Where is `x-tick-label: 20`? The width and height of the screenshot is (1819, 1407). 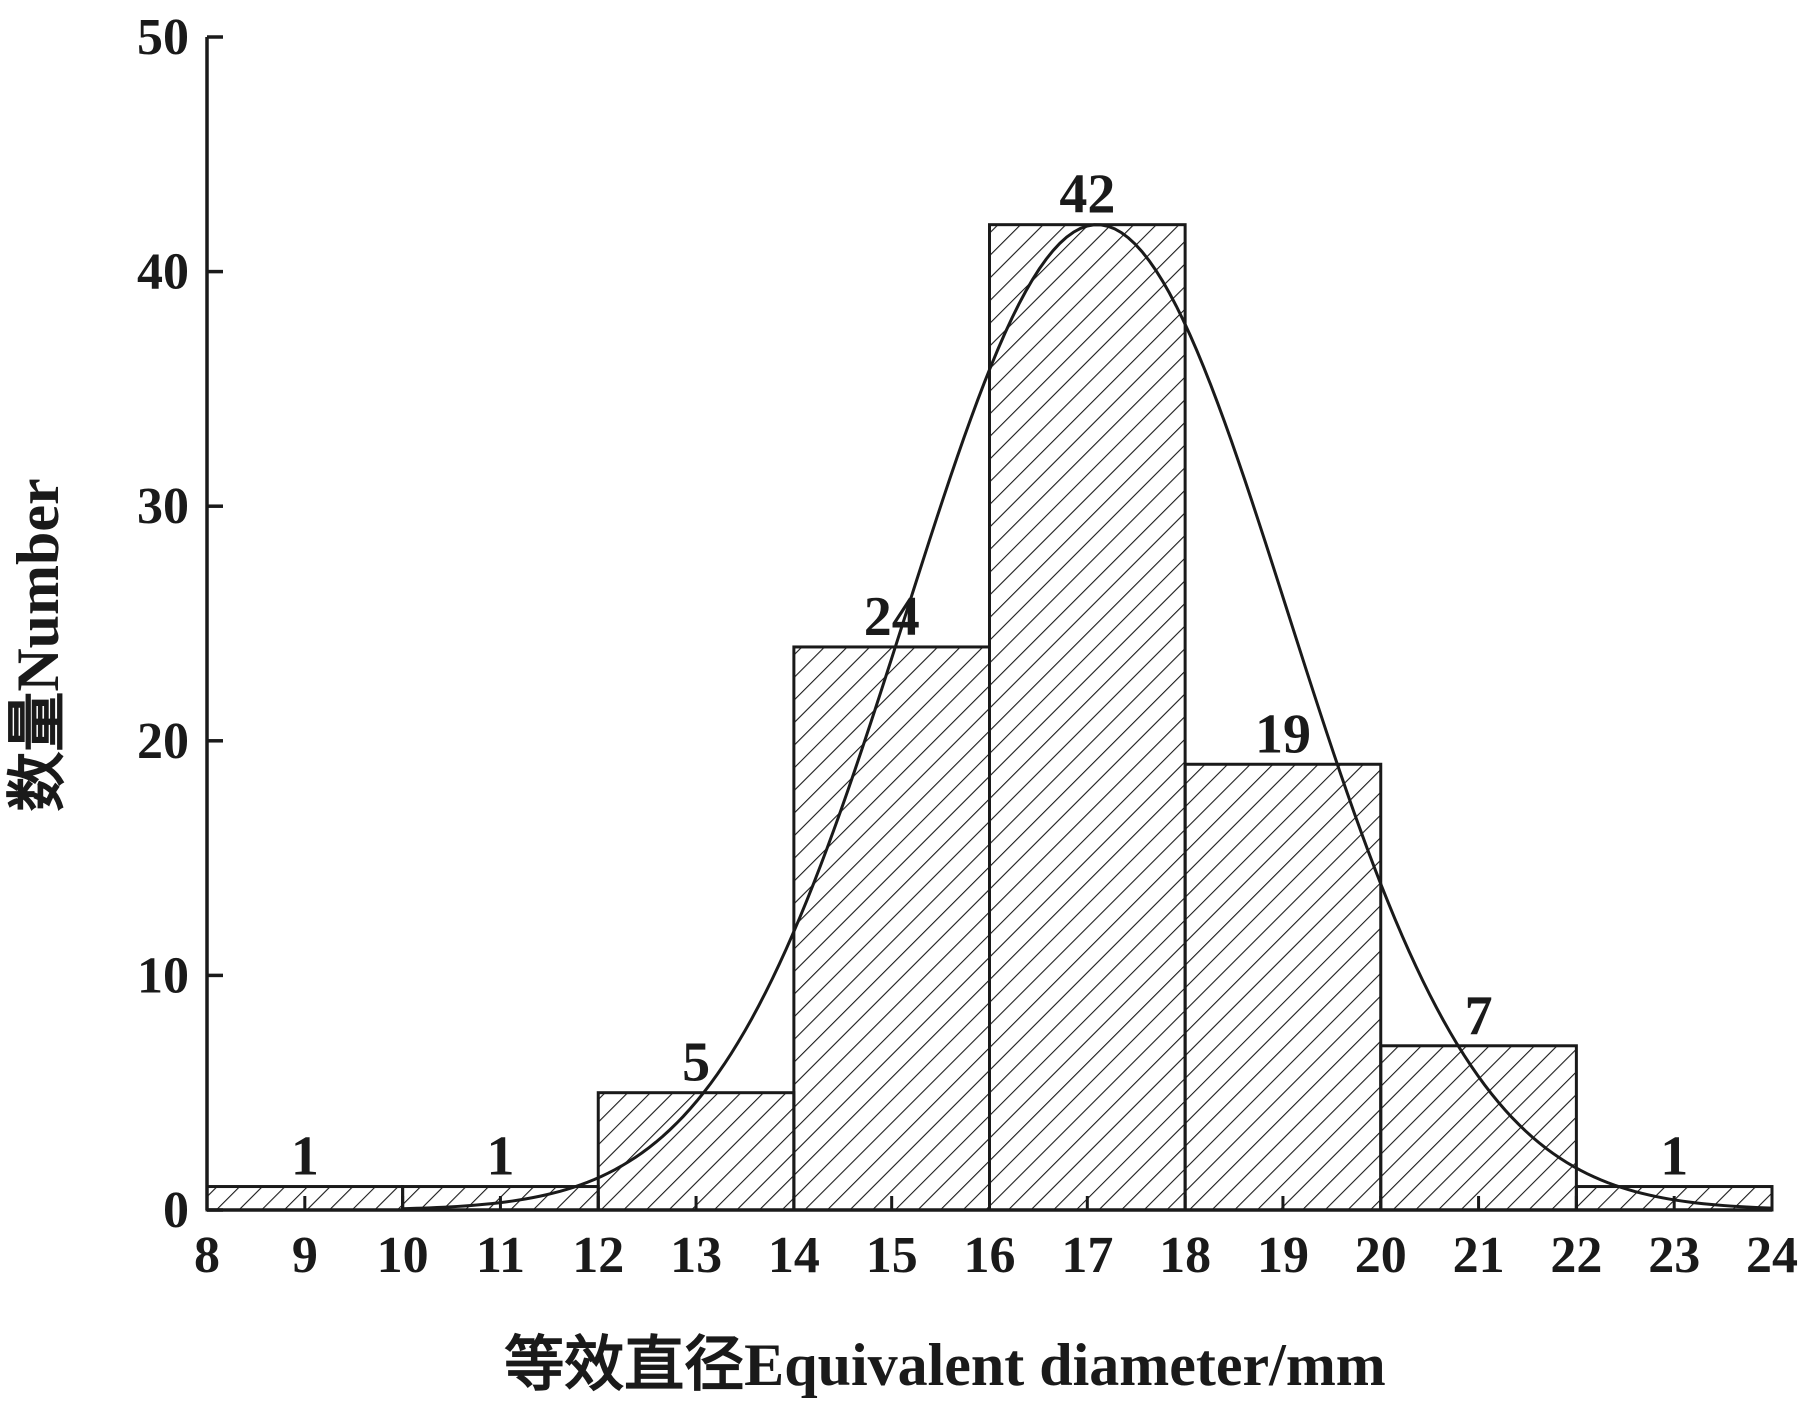
x-tick-label: 20 is located at coordinates (1381, 1255).